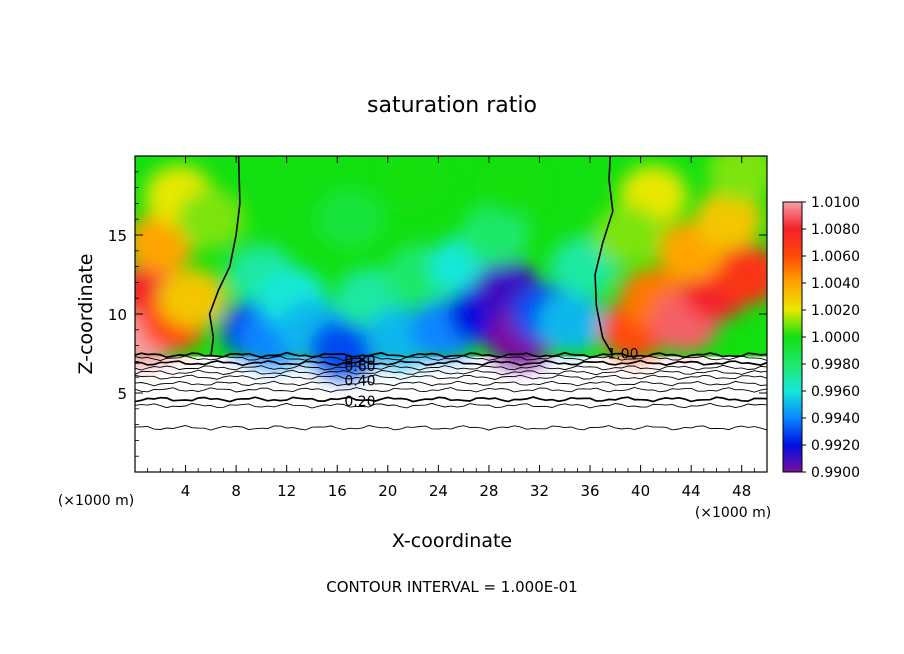  I want to click on x-tick-label: 44, so click(691, 491).